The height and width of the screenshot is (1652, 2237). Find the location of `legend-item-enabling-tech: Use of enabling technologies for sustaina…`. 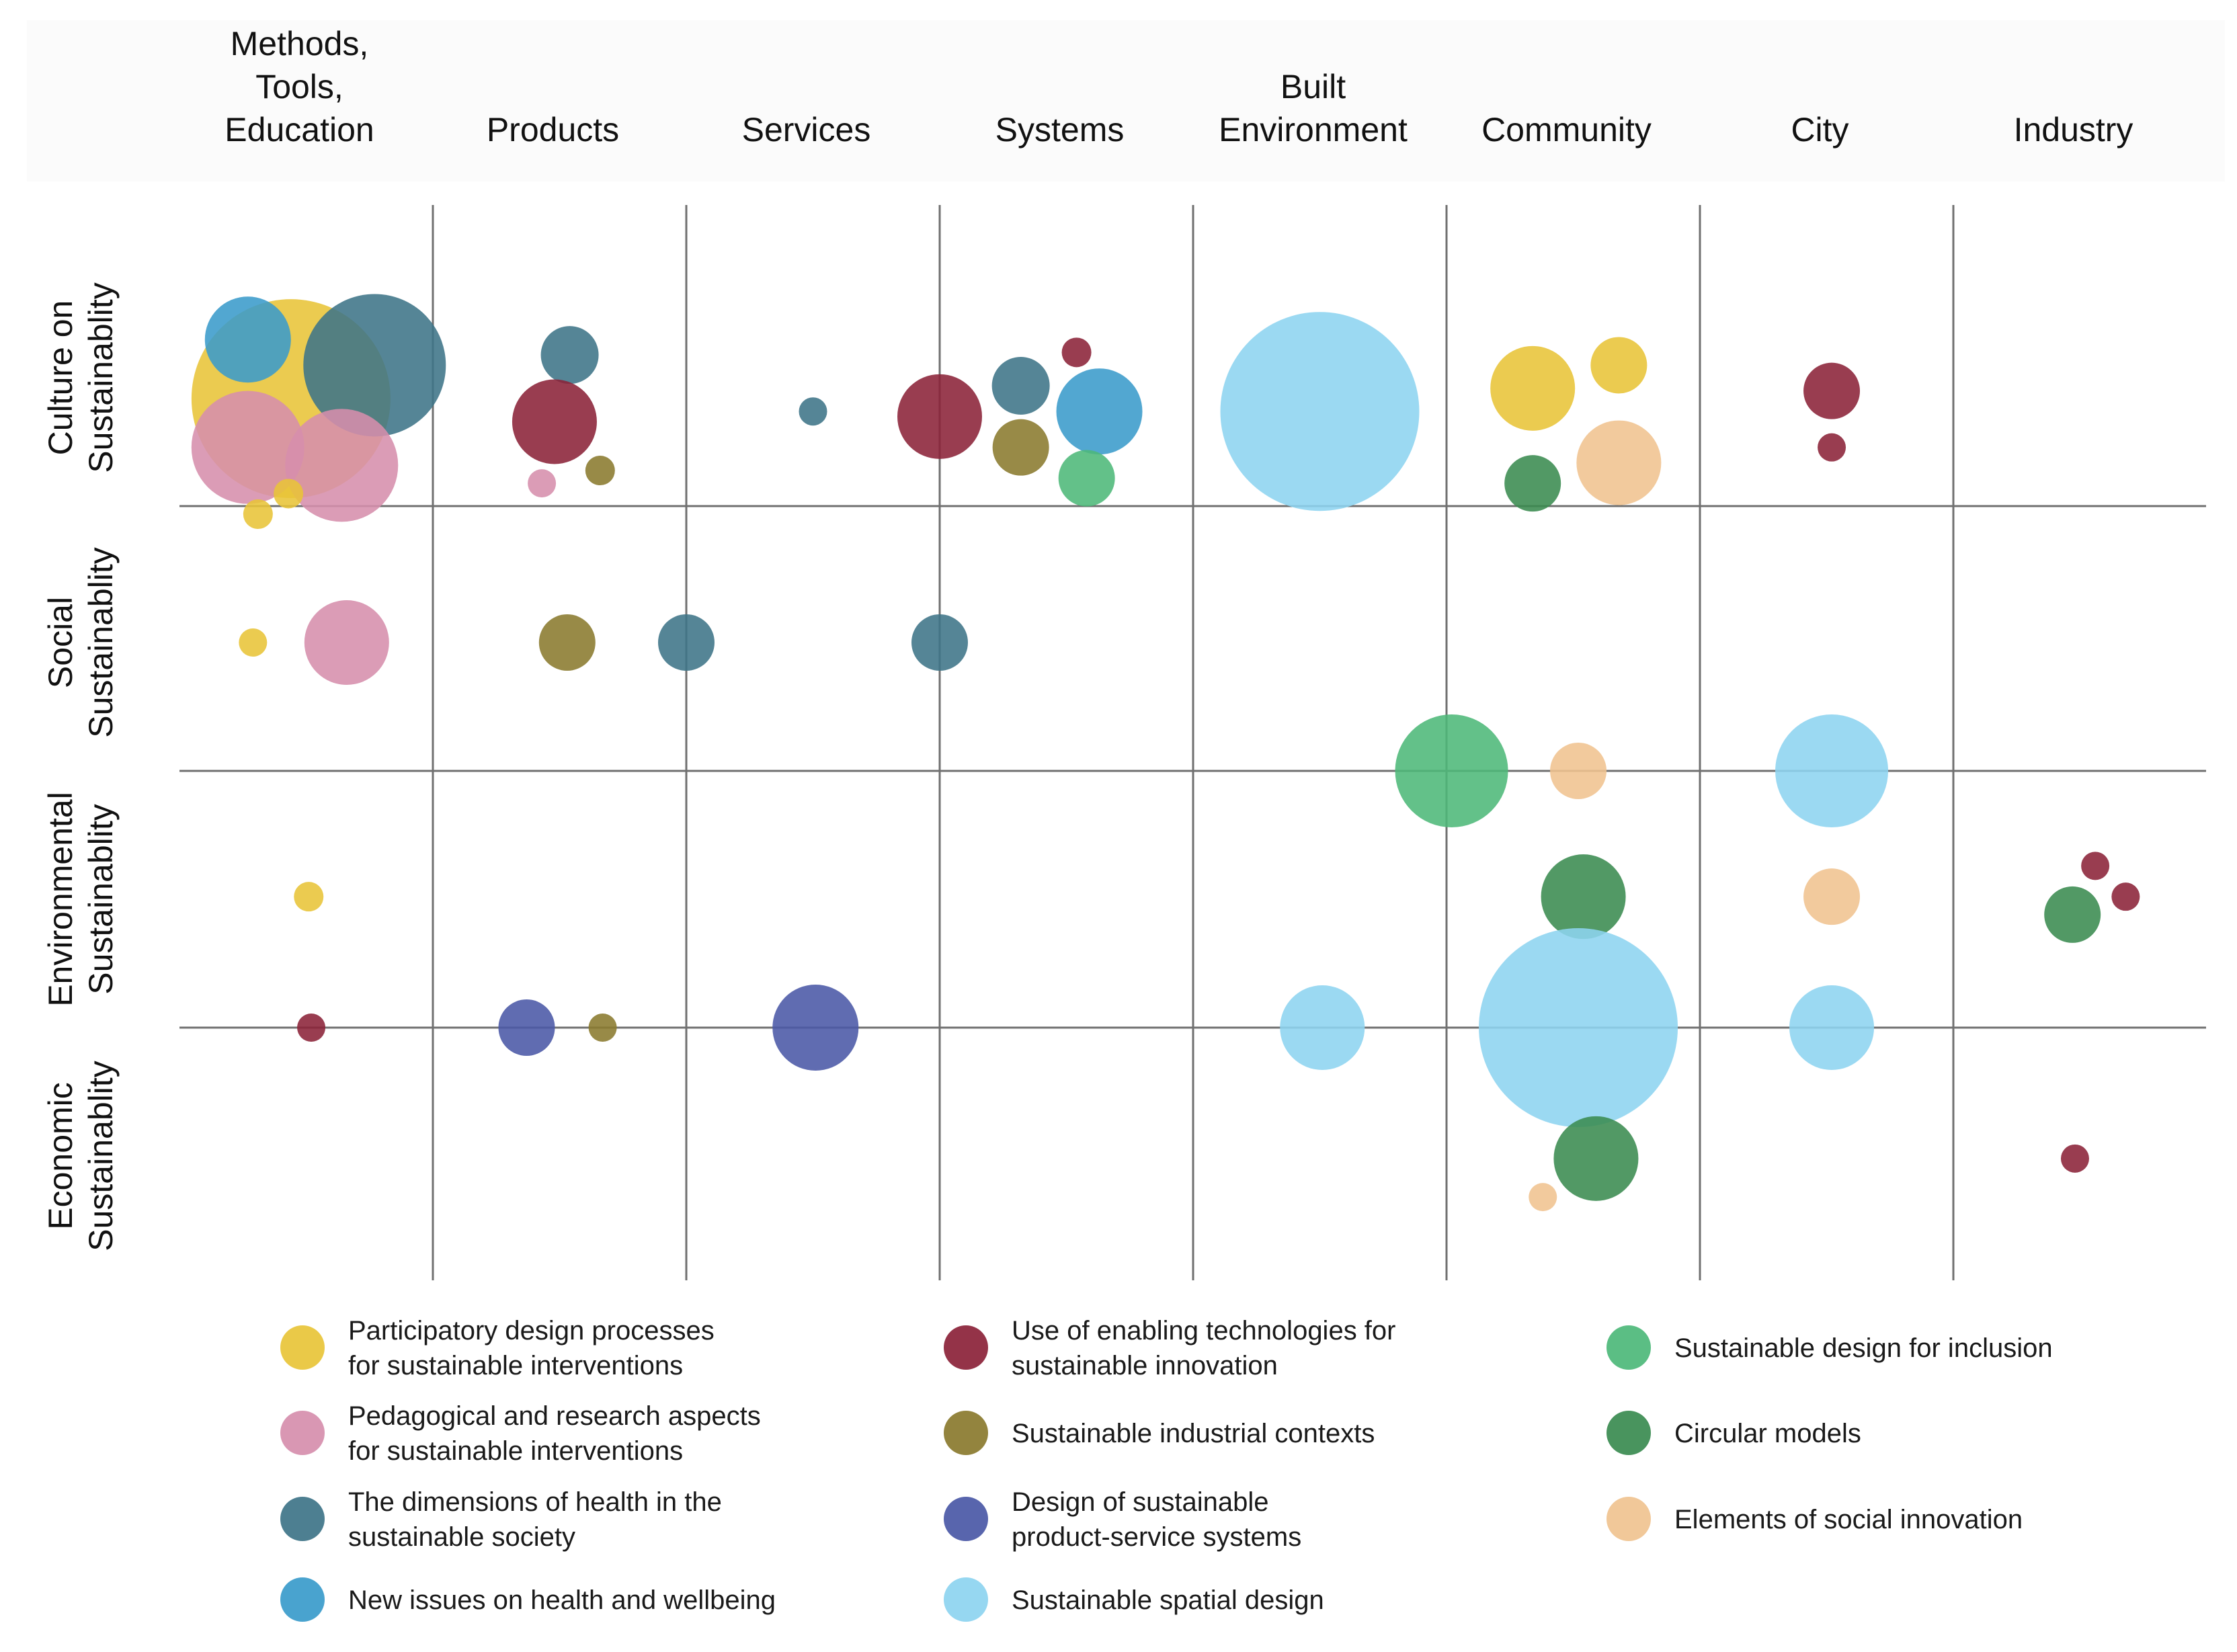

legend-item-enabling-tech: Use of enabling technologies for sustaina… is located at coordinates (1169, 1348).